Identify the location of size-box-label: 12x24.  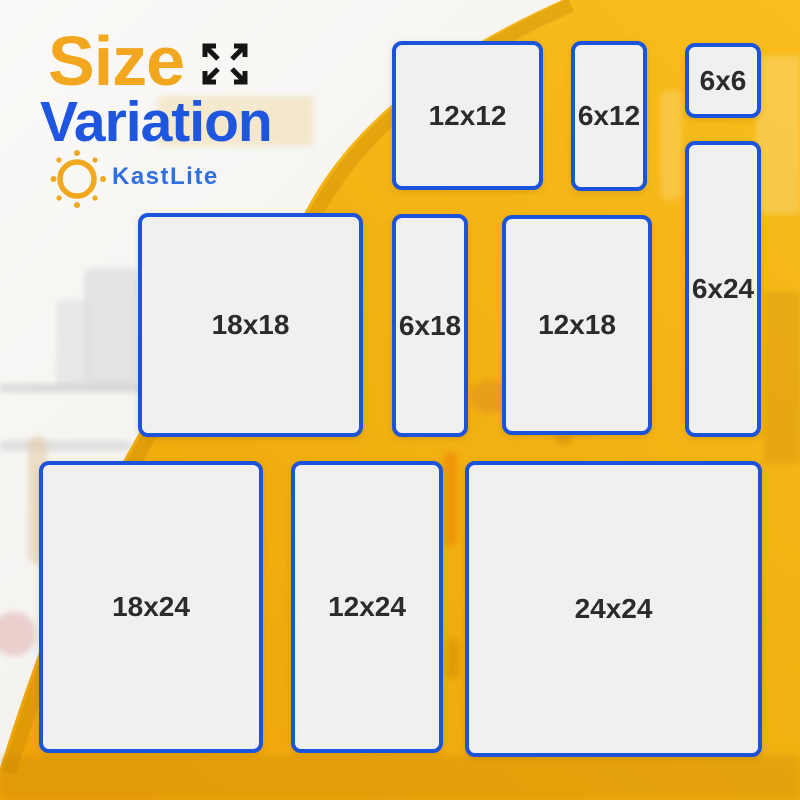
(367, 606).